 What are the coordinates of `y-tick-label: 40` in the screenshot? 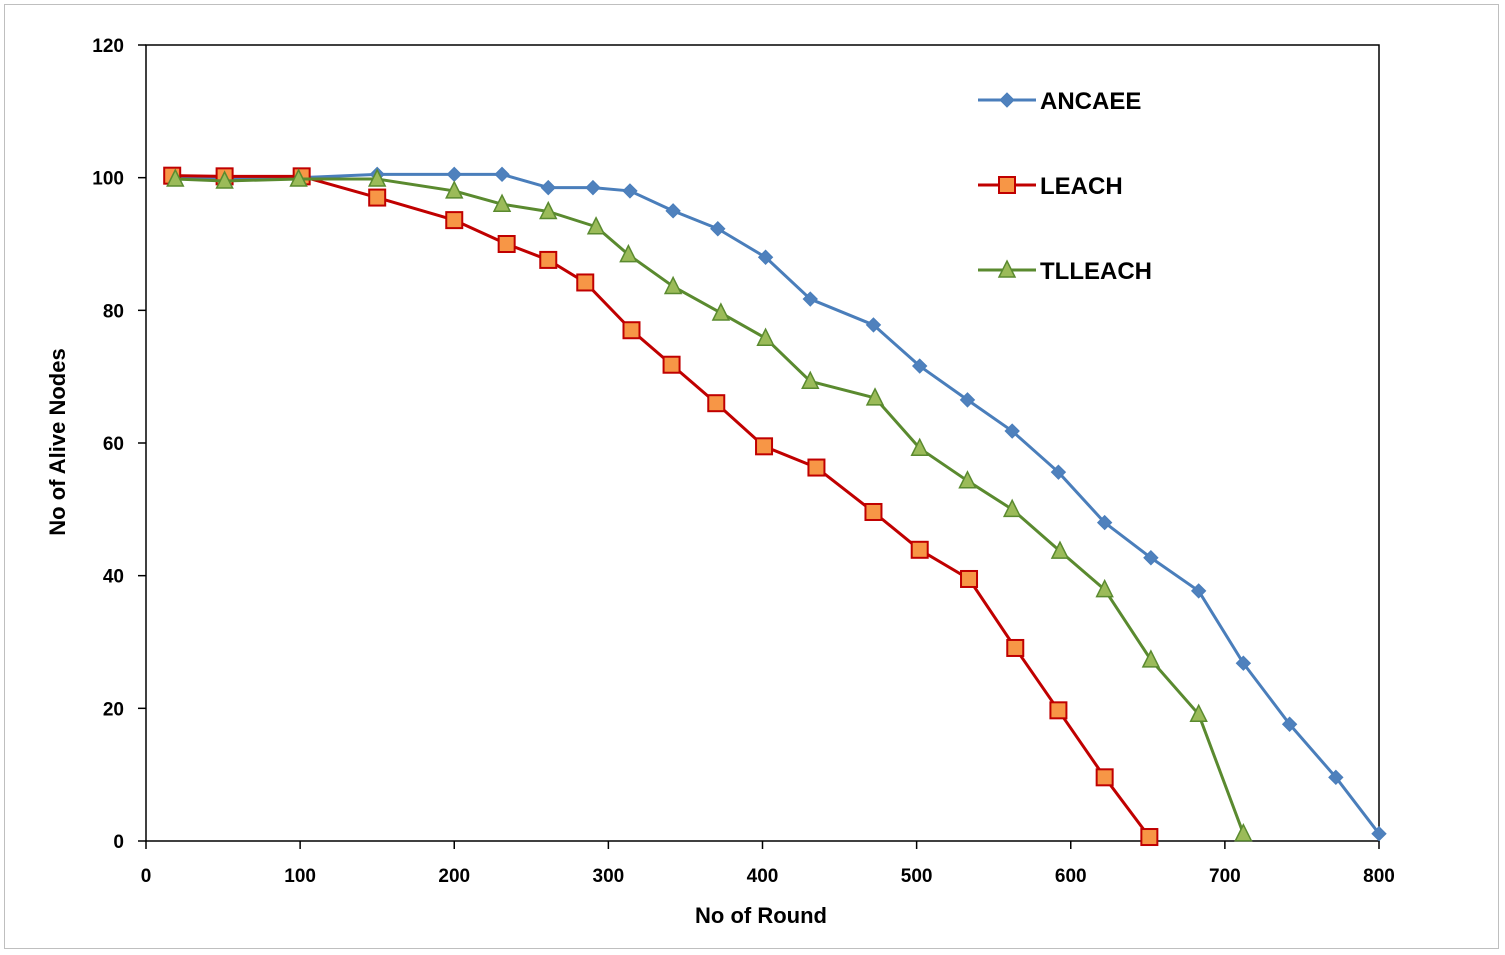 It's located at (113, 577).